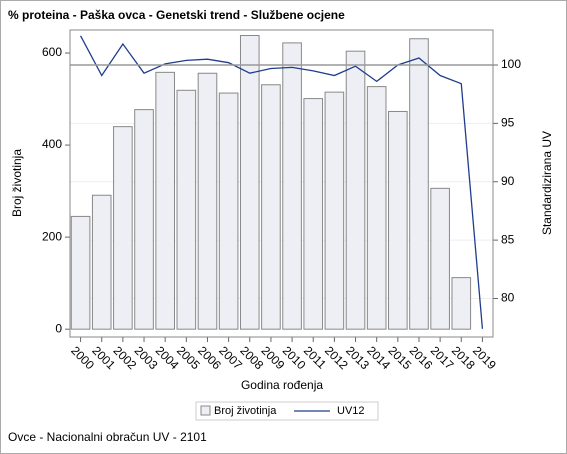 This screenshot has width=567, height=454. What do you see at coordinates (52, 236) in the screenshot?
I see `y-tick-label: 200` at bounding box center [52, 236].